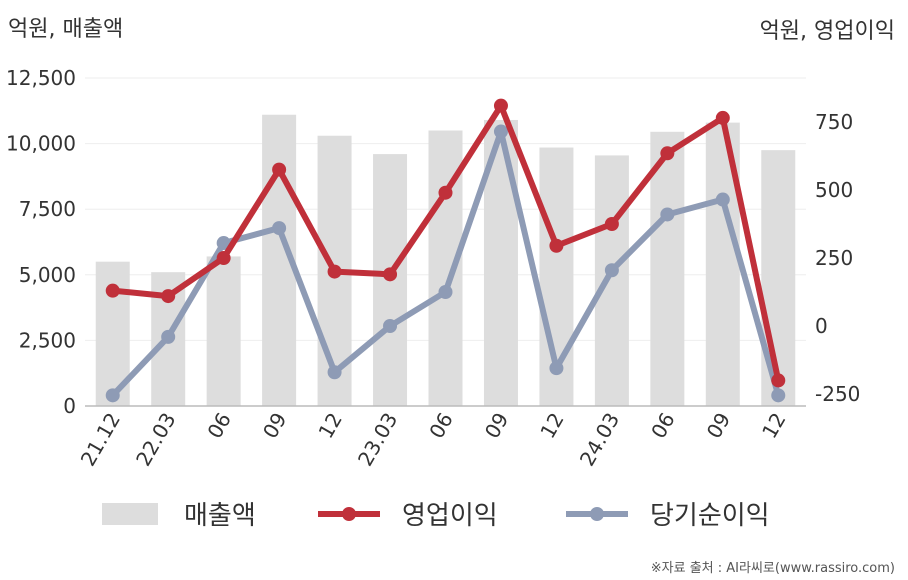  I want to click on x-axis-ticks: 21.12 22.03 06 09 12 23.03 06 09 12 24.03 06 09 12, so click(433, 440).